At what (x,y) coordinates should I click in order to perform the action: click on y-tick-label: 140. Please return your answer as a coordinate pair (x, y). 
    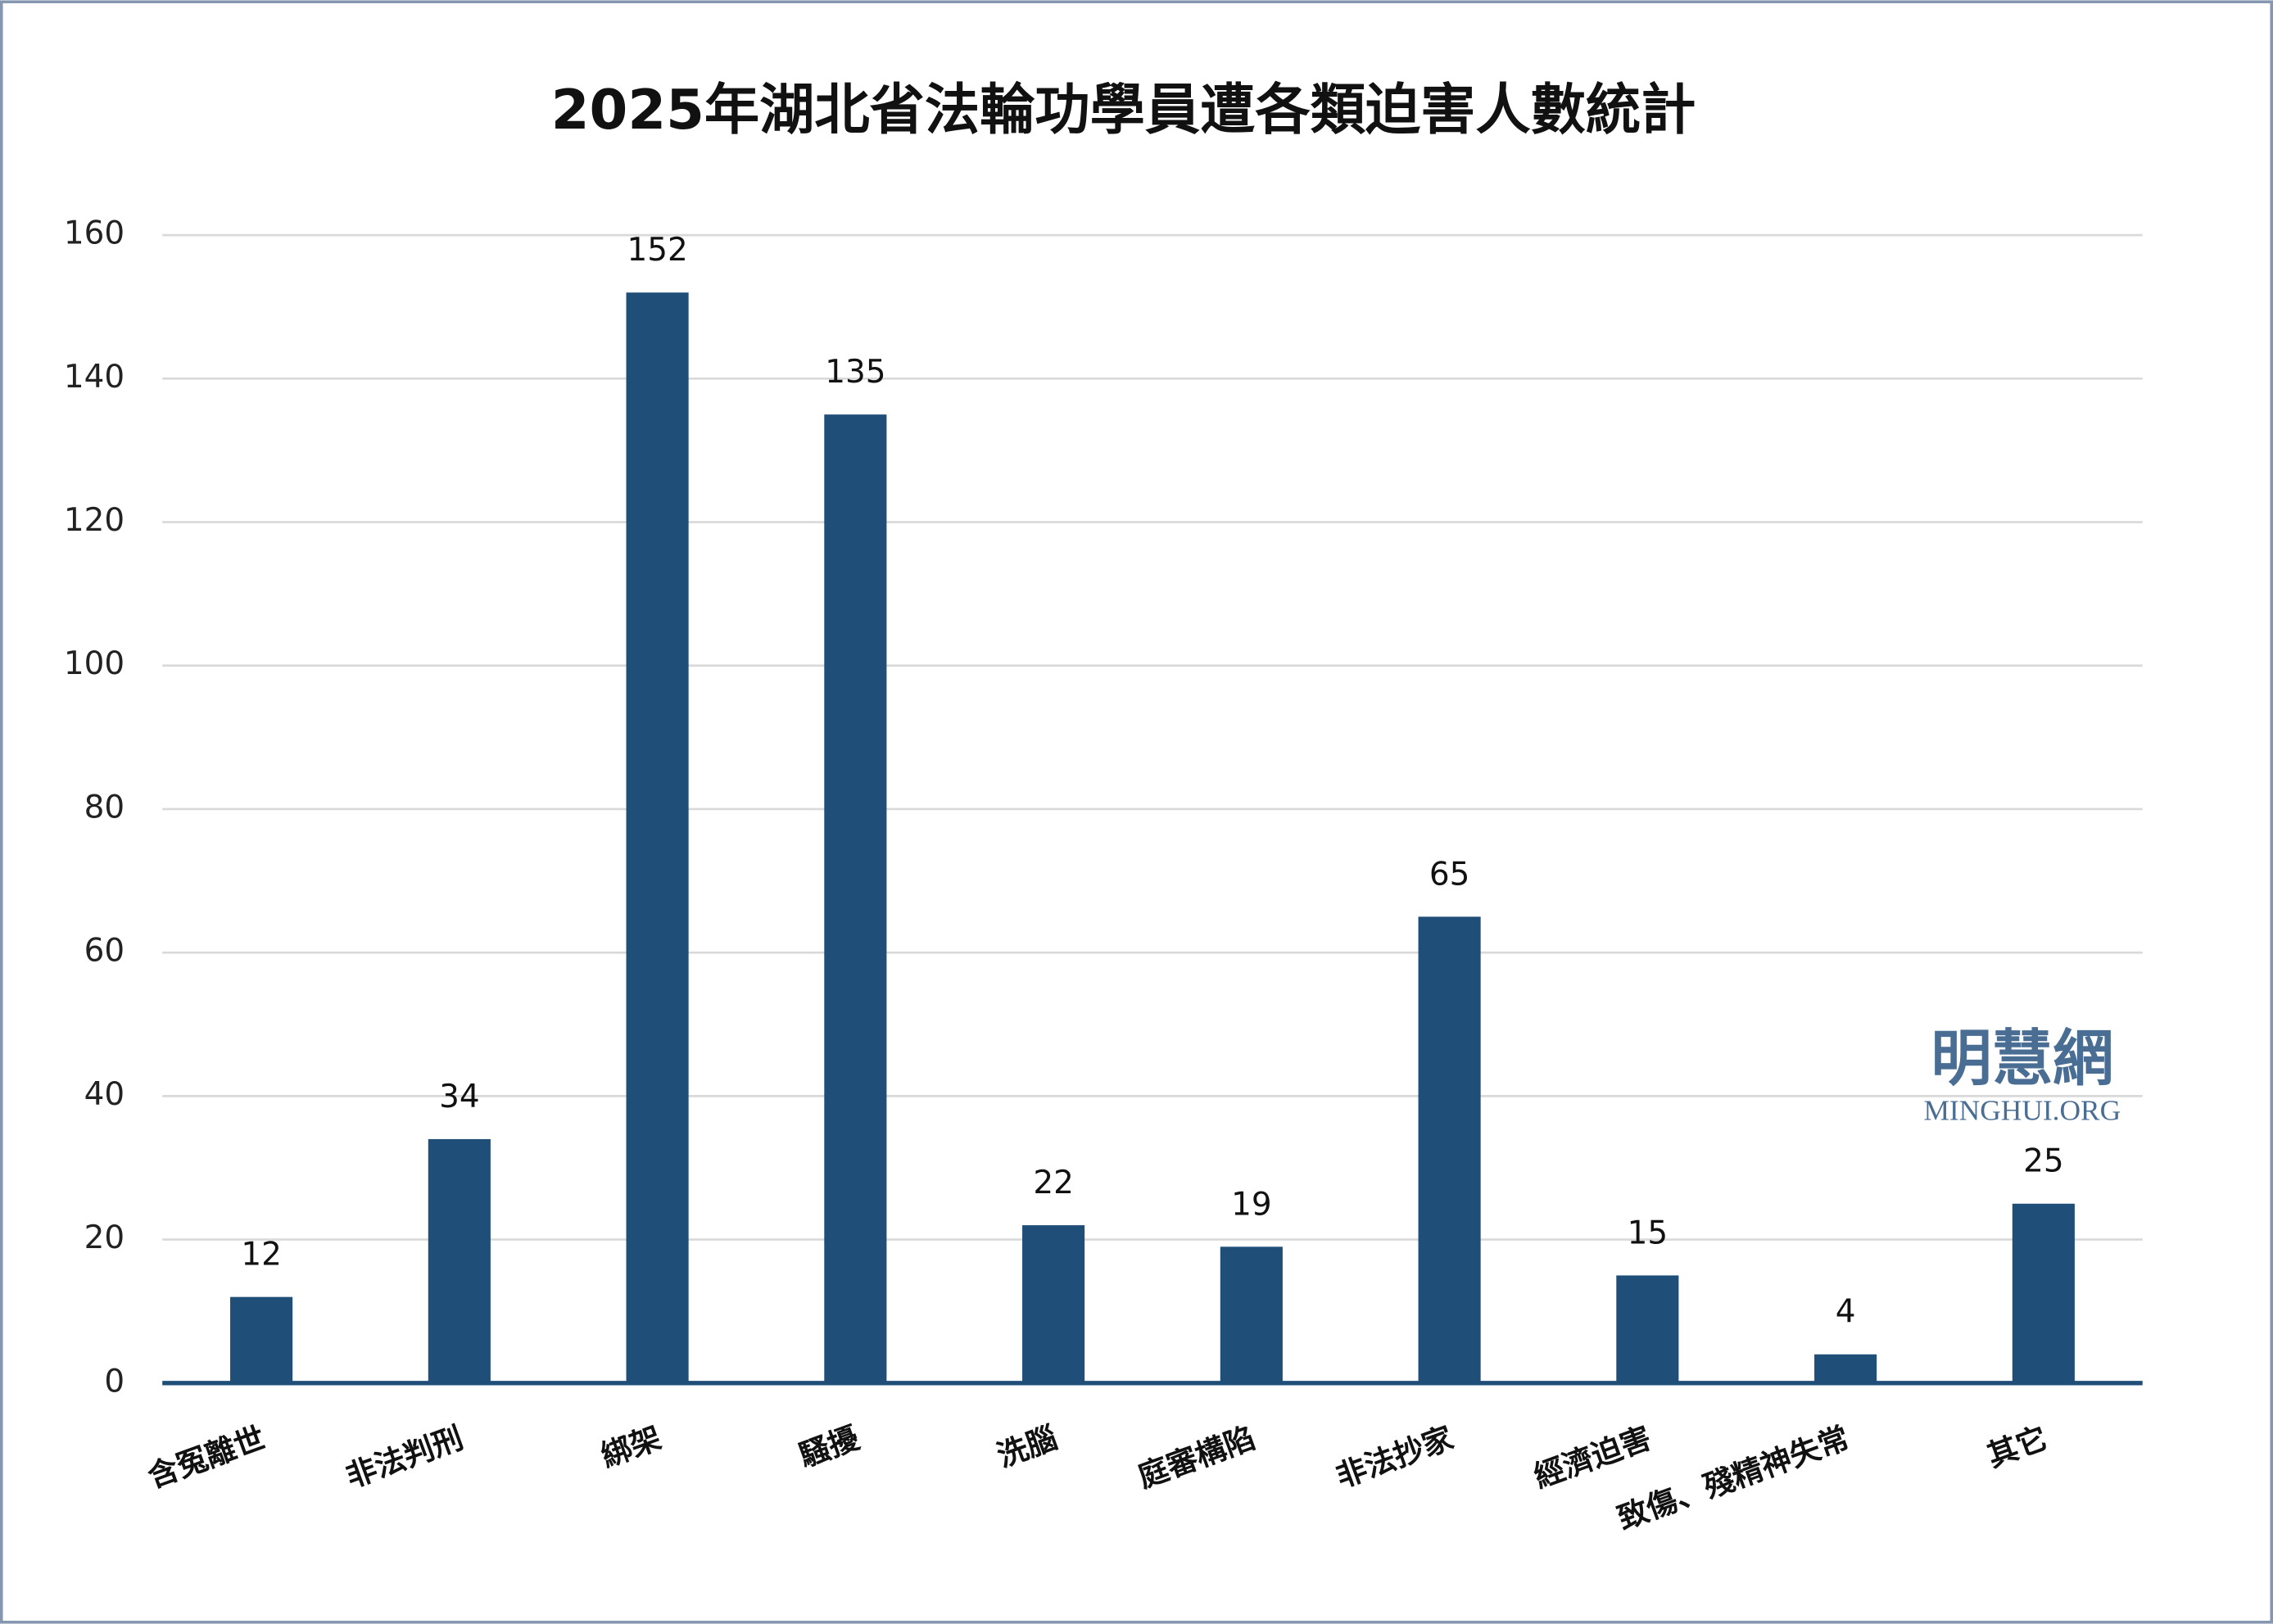
    Looking at the image, I should click on (94, 377).